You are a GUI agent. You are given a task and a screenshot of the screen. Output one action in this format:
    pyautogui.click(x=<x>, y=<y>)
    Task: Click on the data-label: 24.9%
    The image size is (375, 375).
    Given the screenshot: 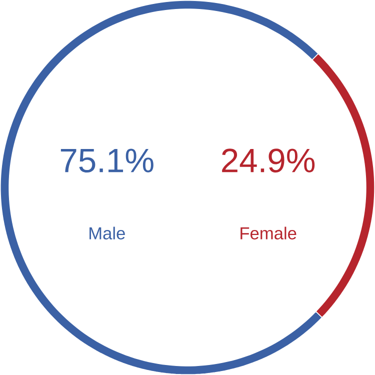 What is the action you would take?
    pyautogui.click(x=268, y=160)
    